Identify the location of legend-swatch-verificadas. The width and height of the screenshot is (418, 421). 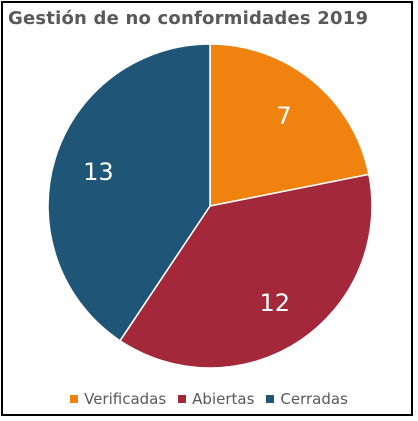
(74, 399).